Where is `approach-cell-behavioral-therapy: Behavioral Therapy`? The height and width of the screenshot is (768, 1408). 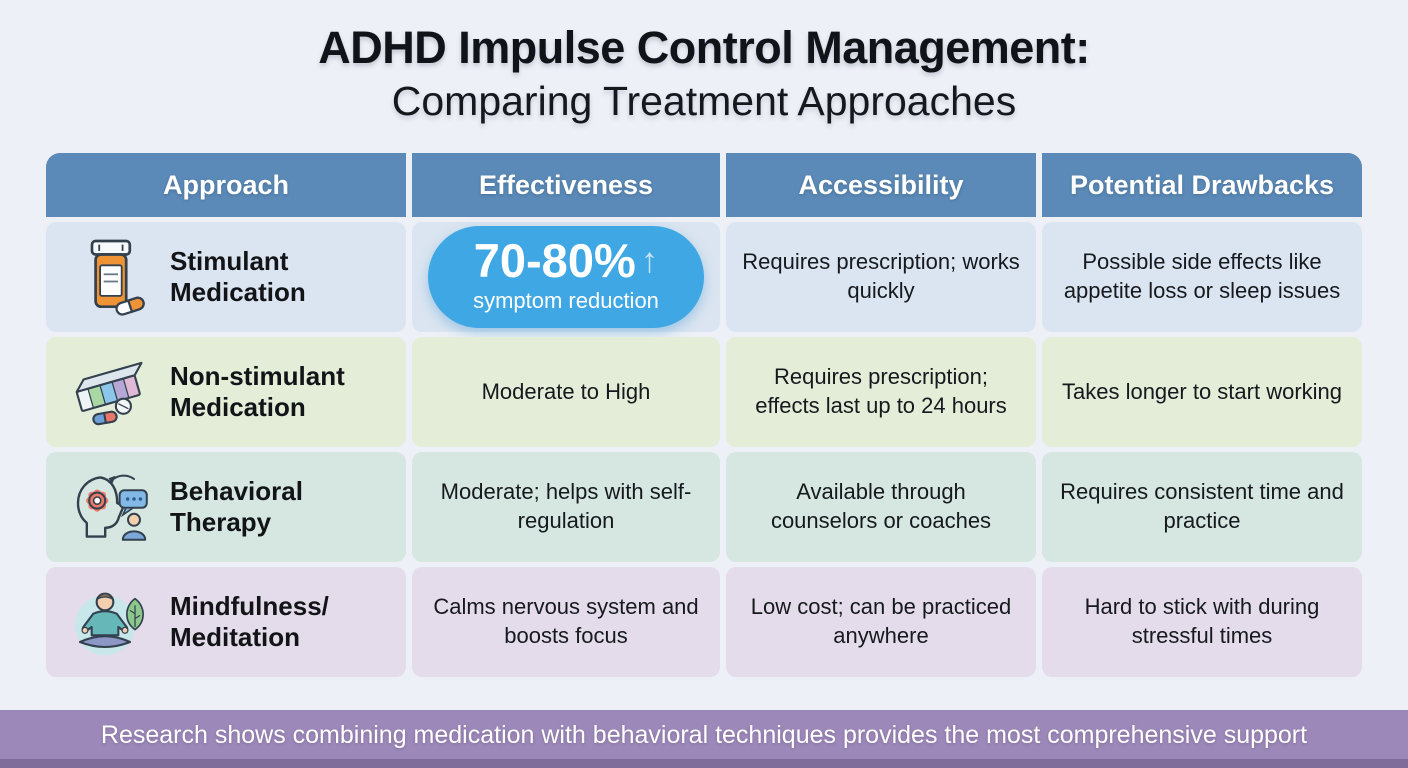 approach-cell-behavioral-therapy: Behavioral Therapy is located at coordinates (226, 507).